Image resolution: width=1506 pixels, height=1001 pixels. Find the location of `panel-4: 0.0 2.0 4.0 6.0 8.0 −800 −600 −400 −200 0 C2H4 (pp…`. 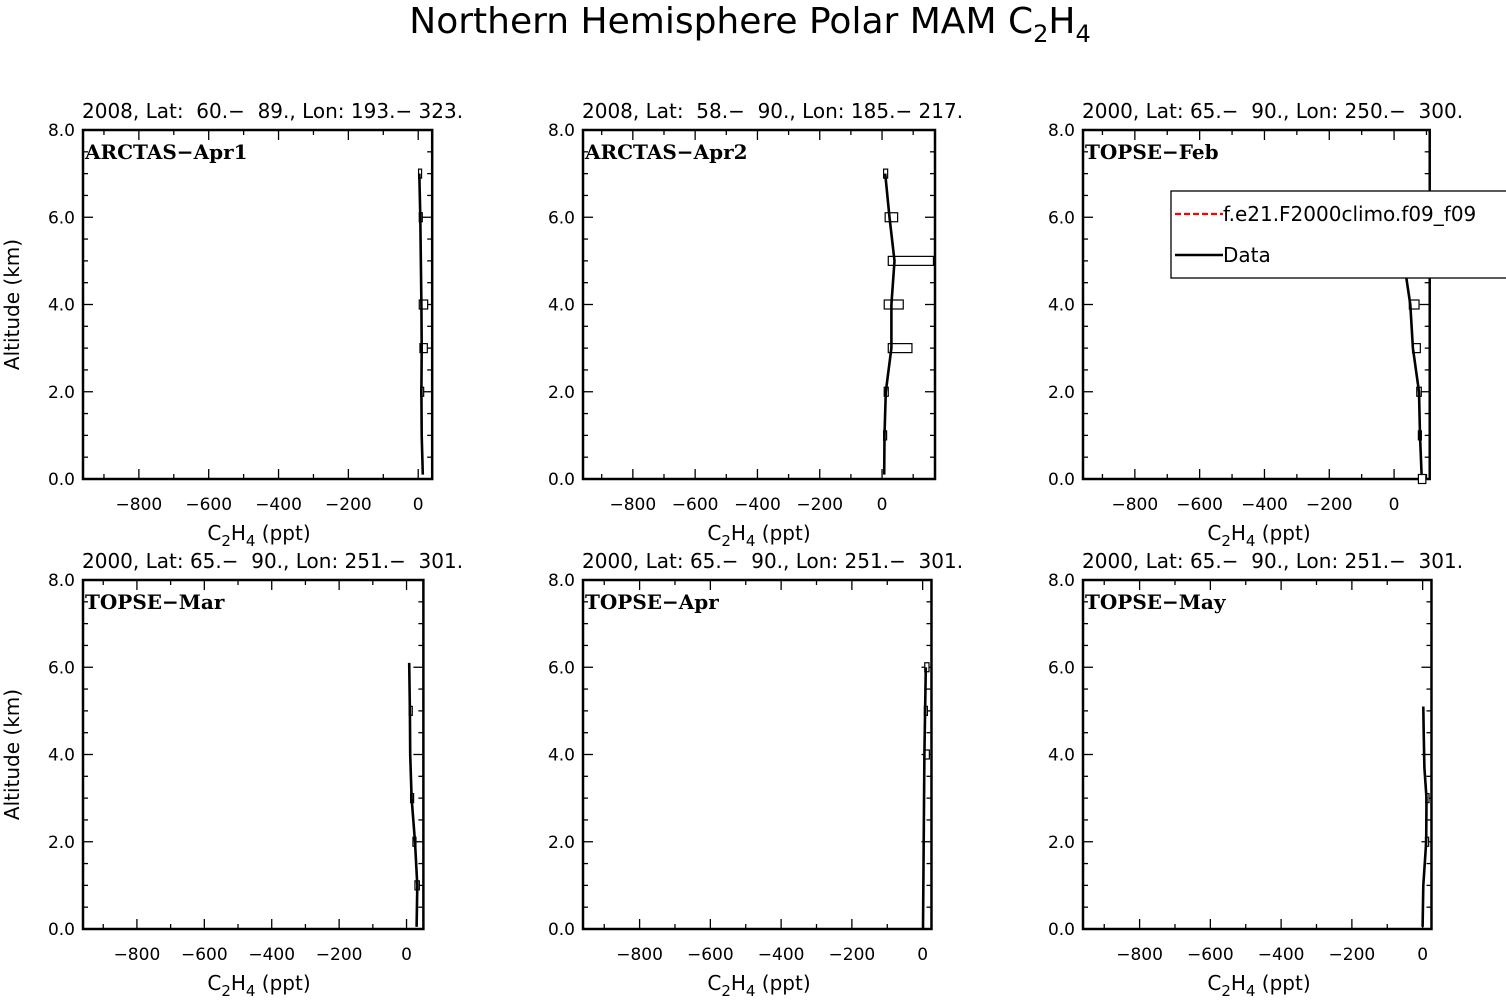

panel-4: 0.0 2.0 4.0 6.0 8.0 −800 −600 −400 −200 0 C2H4 (pp… is located at coordinates (231, 774).